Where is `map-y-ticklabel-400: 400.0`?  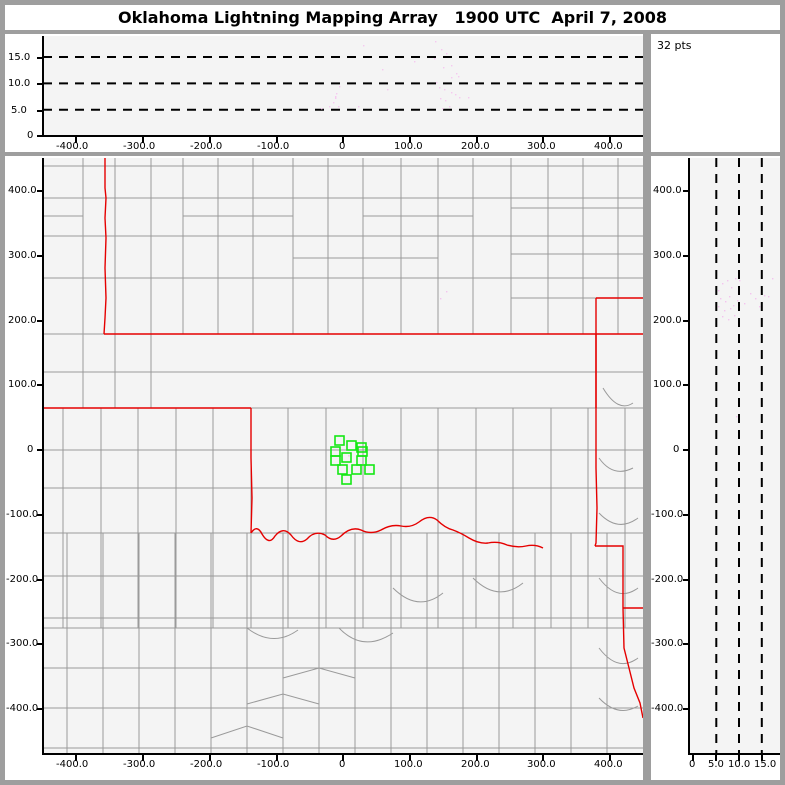
map-y-ticklabel-400: 400.0 is located at coordinates (22, 190).